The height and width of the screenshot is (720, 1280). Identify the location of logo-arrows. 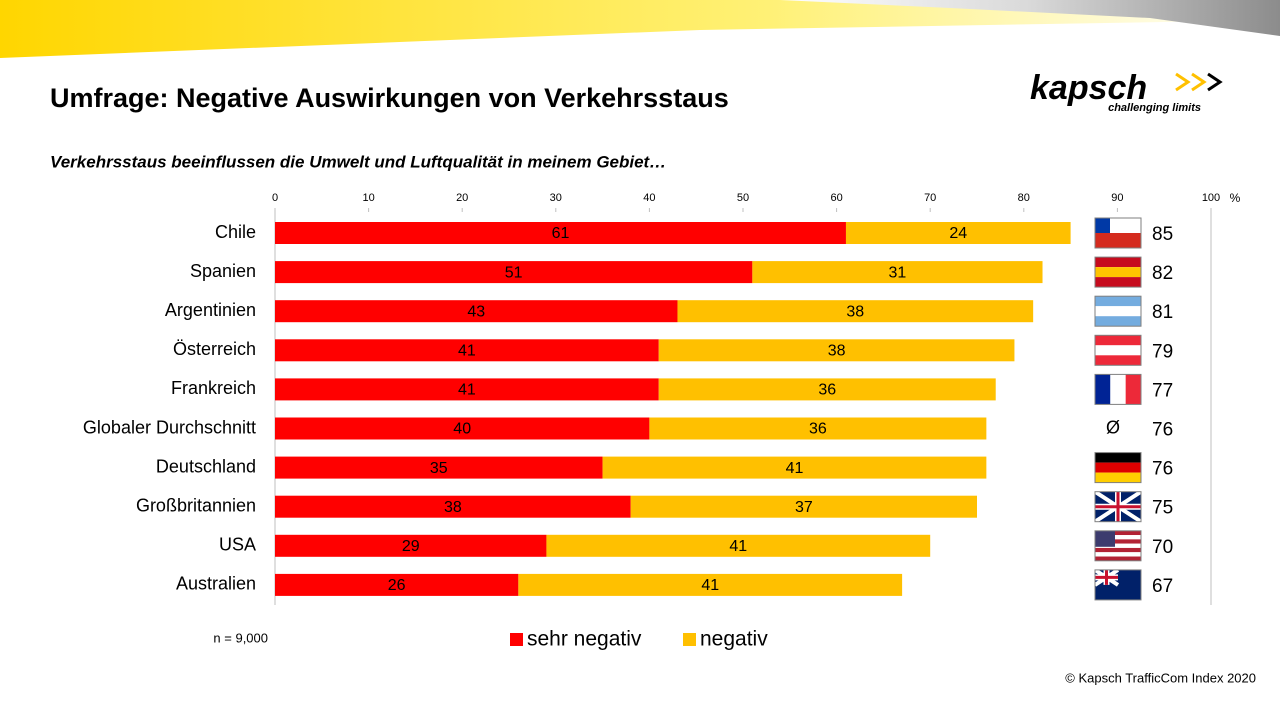
(1191, 82).